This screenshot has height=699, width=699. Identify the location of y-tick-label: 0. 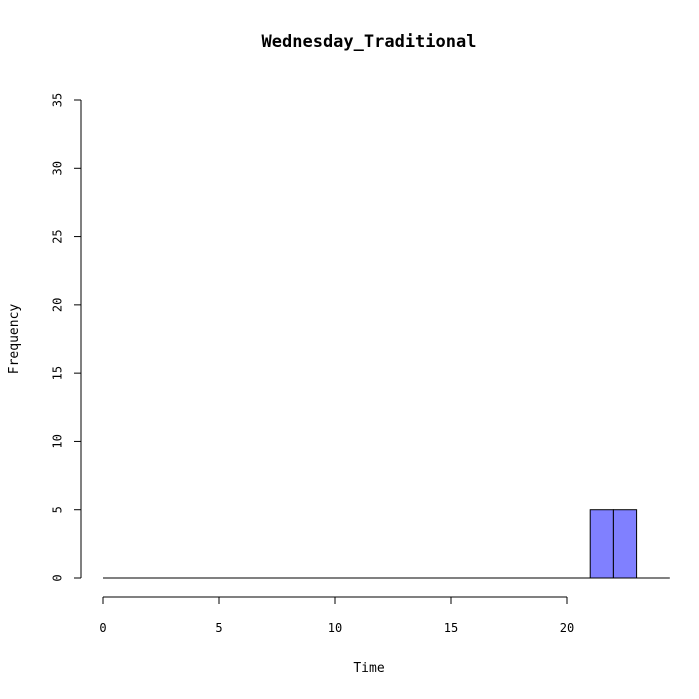
(58, 577).